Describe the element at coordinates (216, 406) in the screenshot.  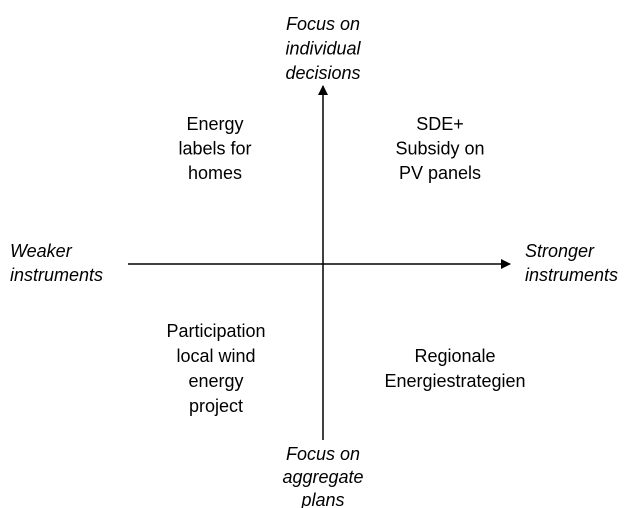
I see `quadrant-label: project` at that location.